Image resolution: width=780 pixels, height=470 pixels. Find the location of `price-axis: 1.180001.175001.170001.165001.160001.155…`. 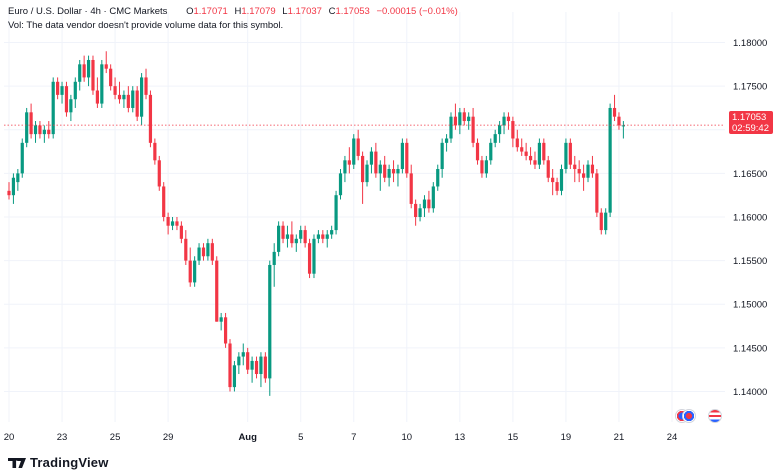

price-axis: 1.180001.175001.170001.165001.160001.155… is located at coordinates (750, 218).